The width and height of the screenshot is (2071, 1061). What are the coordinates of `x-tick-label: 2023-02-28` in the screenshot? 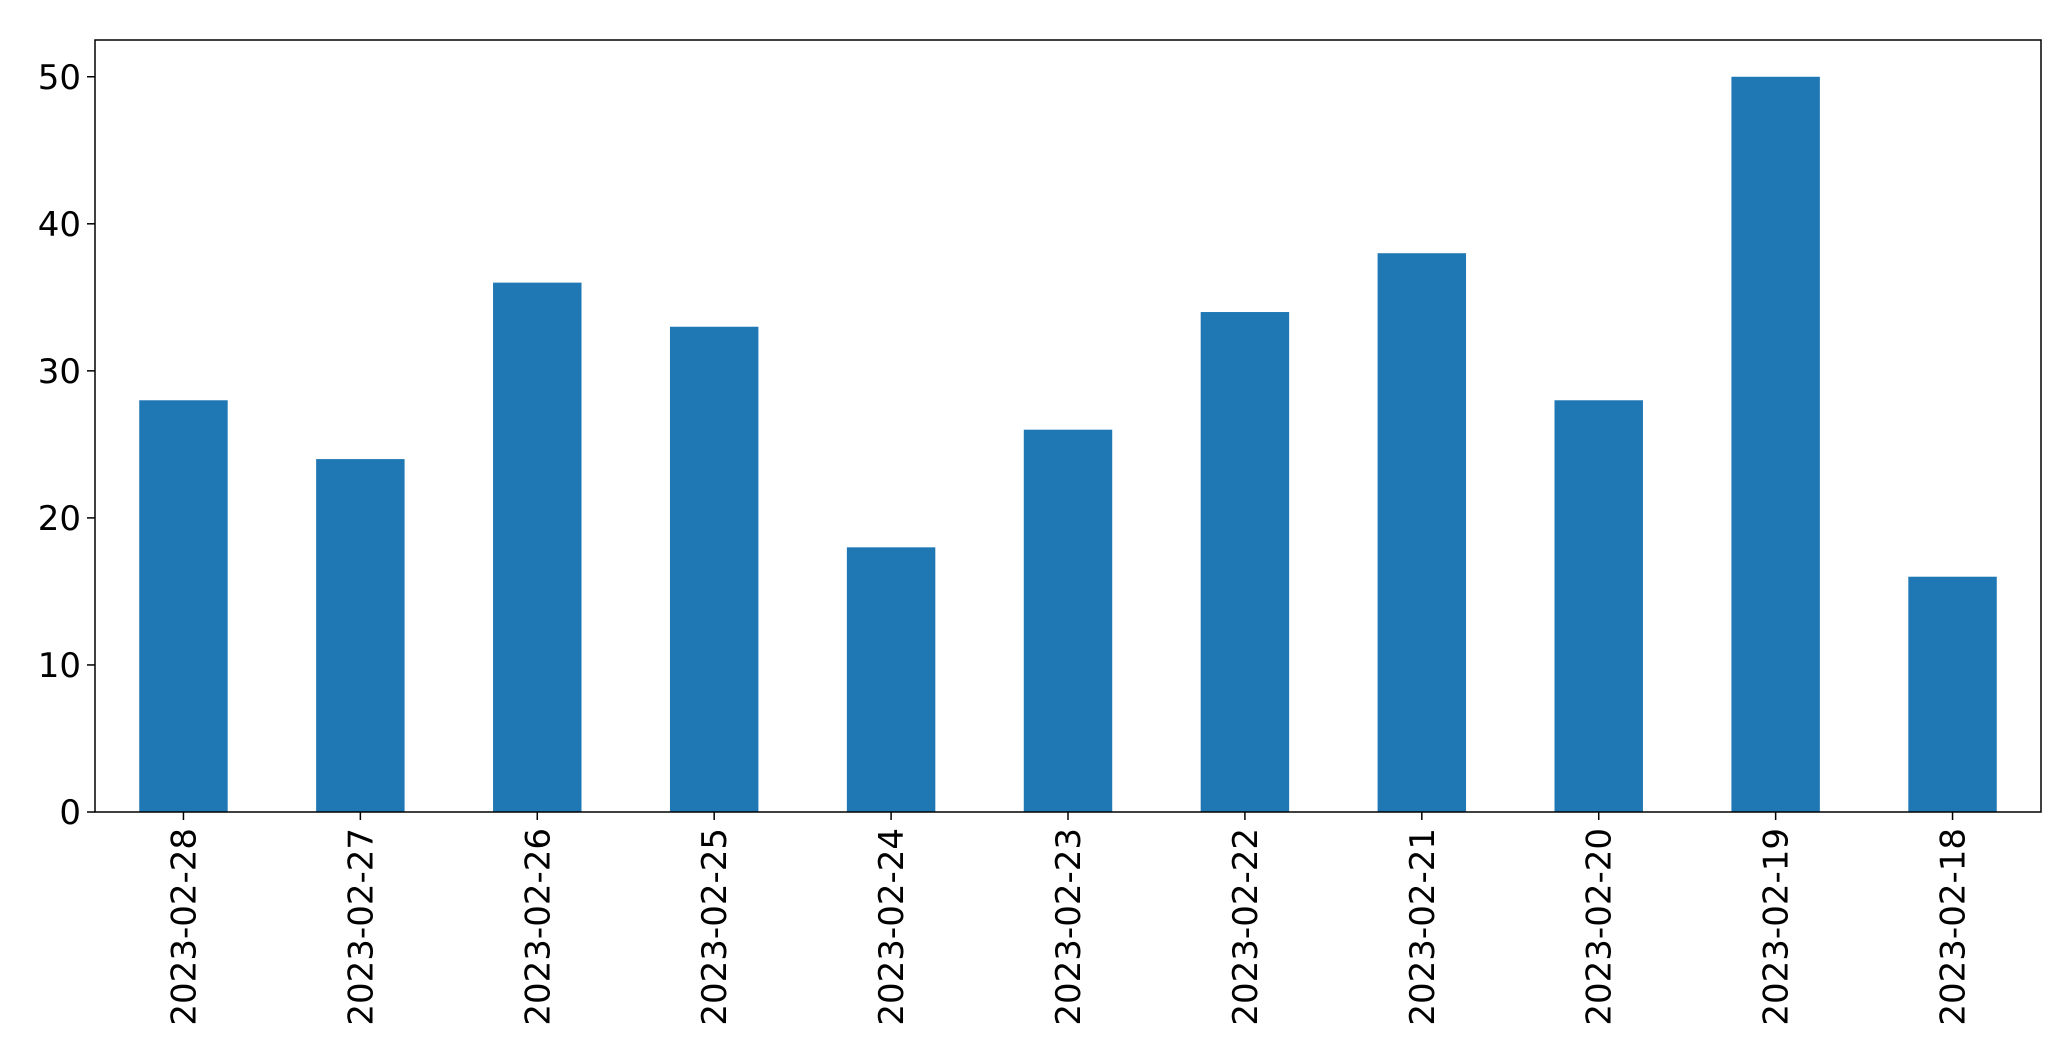 It's located at (184, 927).